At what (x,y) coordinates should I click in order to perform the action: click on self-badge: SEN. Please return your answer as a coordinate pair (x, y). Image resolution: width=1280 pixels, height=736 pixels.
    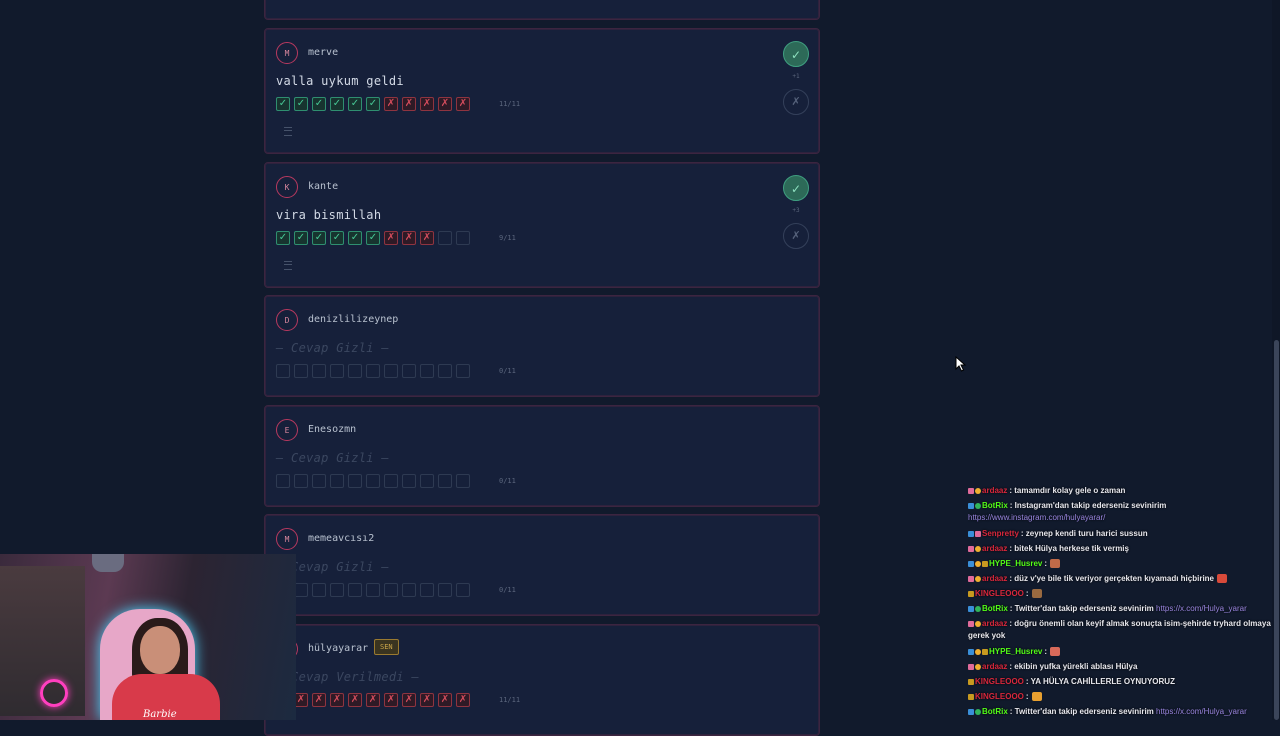
    Looking at the image, I should click on (386, 647).